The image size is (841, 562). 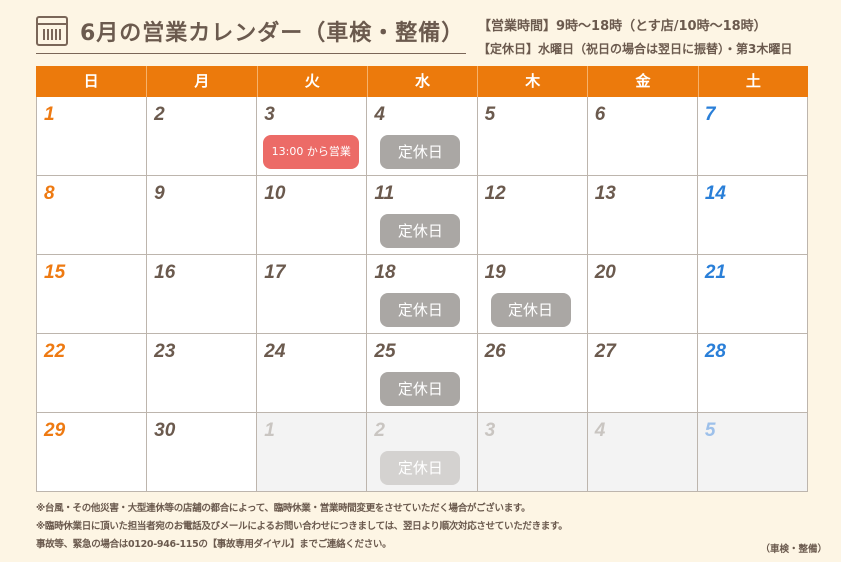 What do you see at coordinates (165, 272) in the screenshot?
I see `day-number: 16` at bounding box center [165, 272].